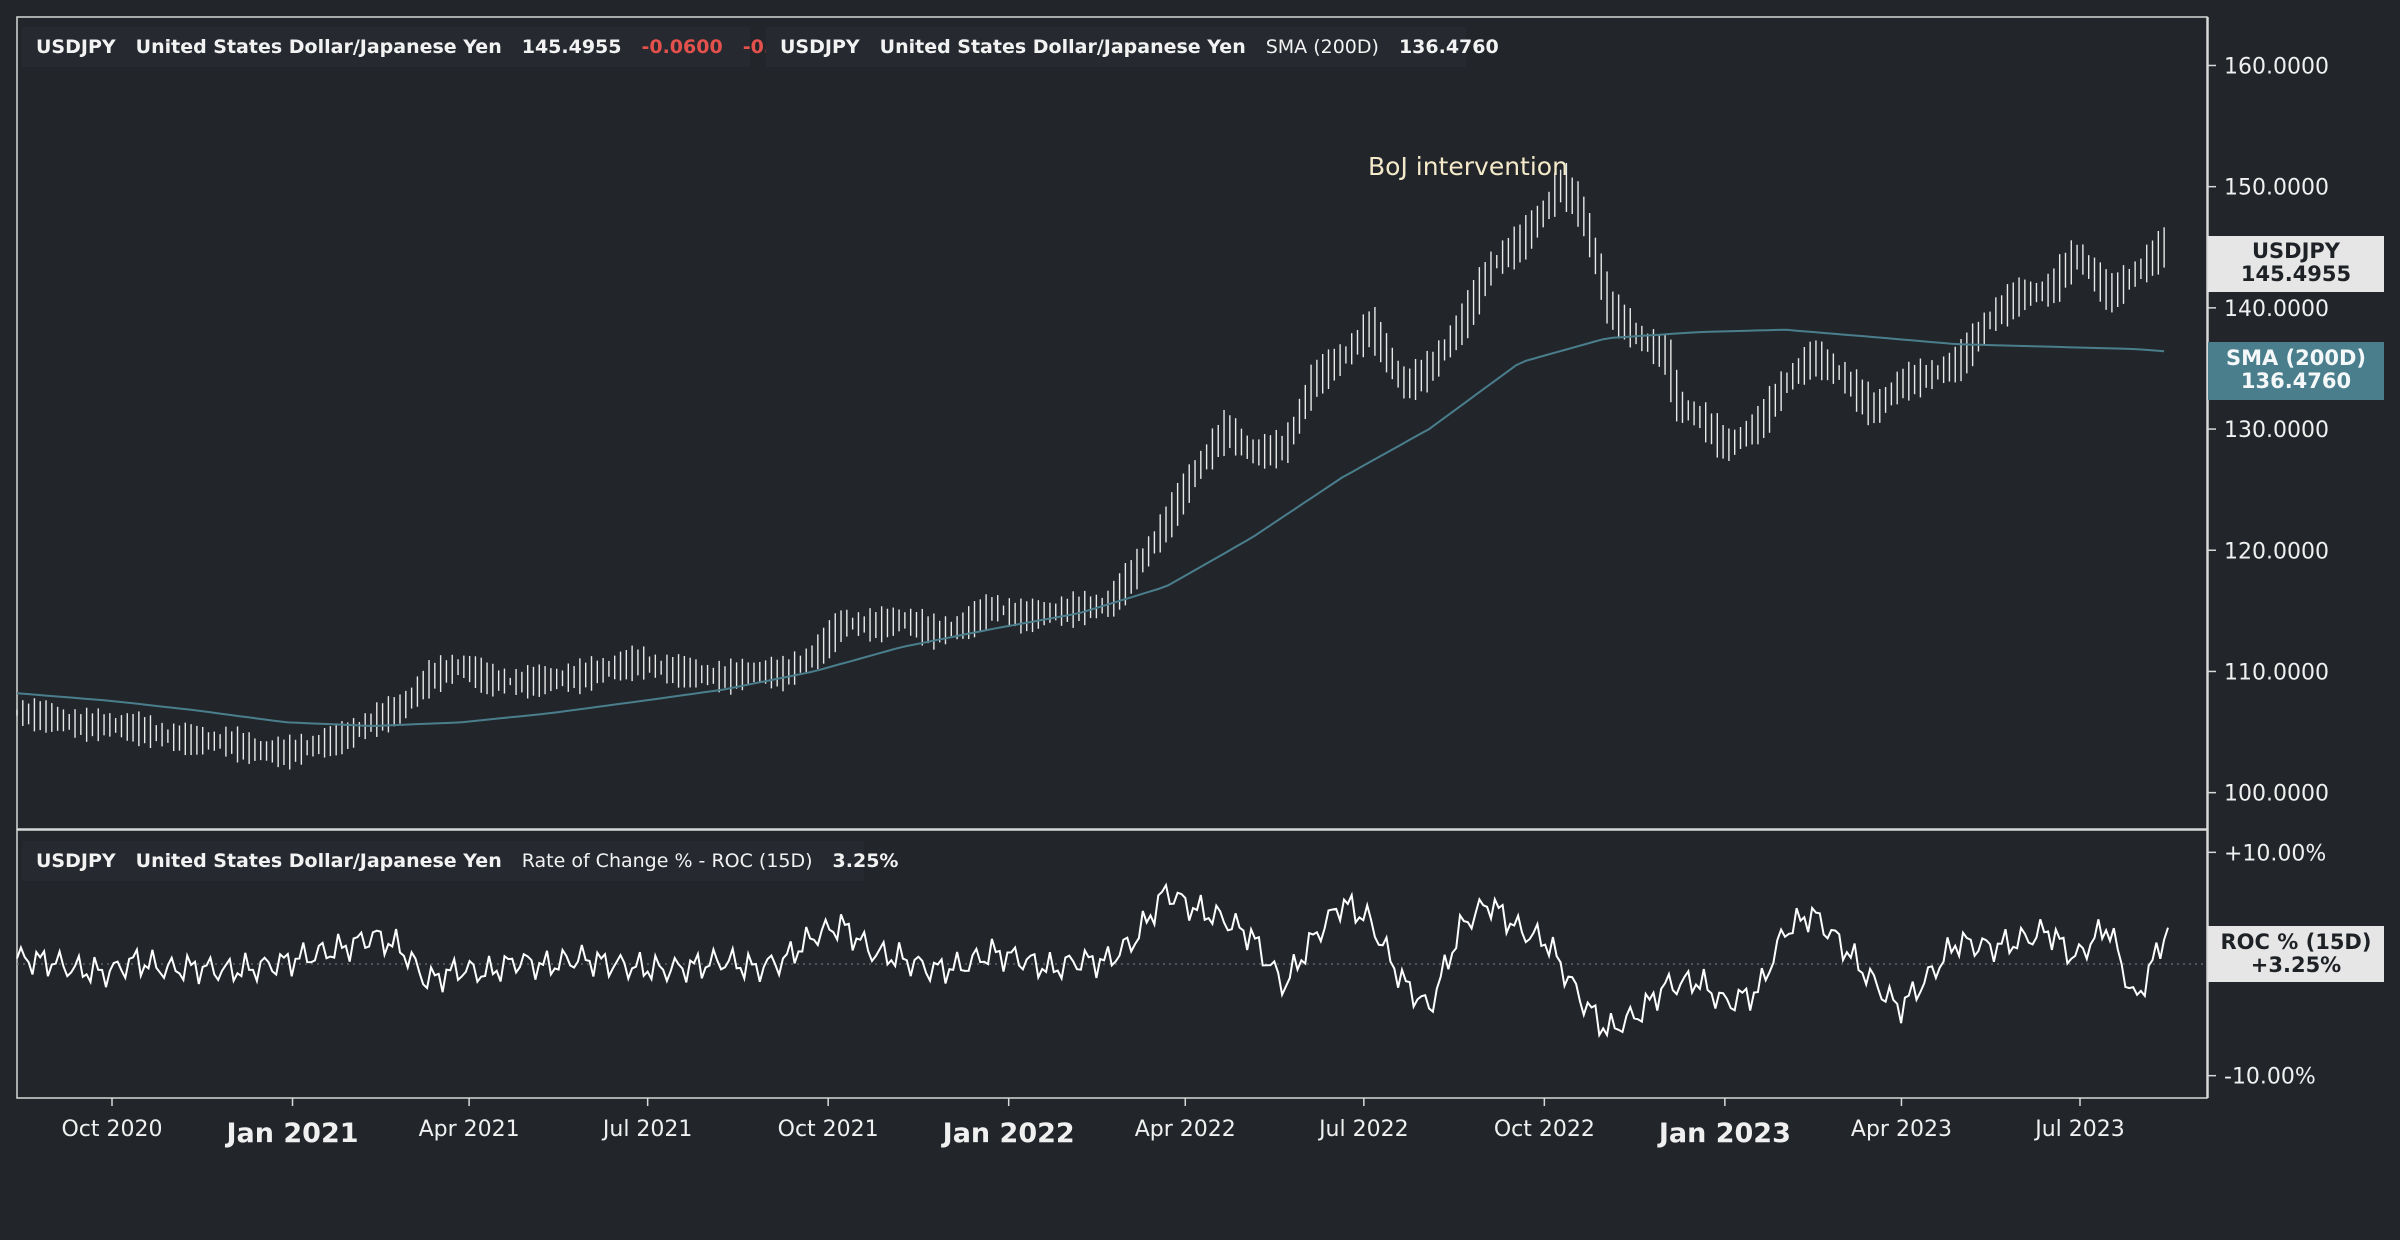  Describe the element at coordinates (1544, 1129) in the screenshot. I see `time-tick-label: Oct 2022` at that location.